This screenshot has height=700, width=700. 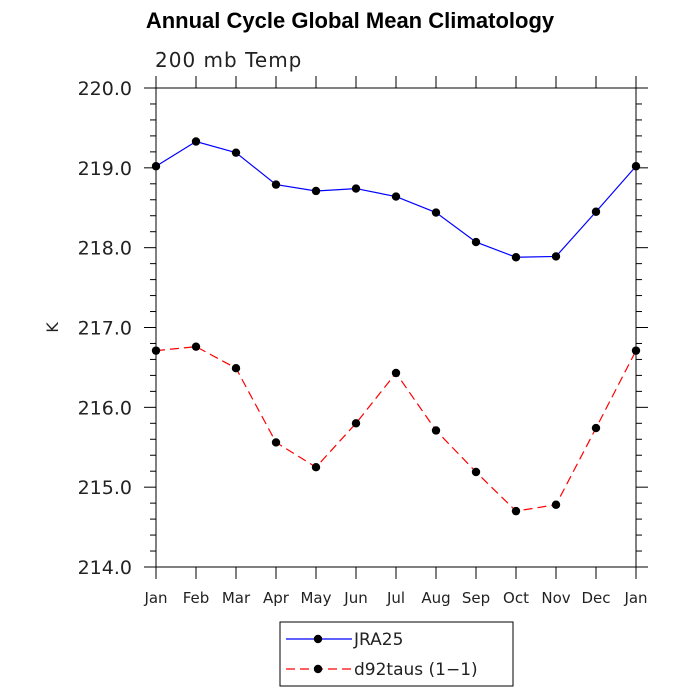 What do you see at coordinates (105, 249) in the screenshot?
I see `y-tick-label: 218.0` at bounding box center [105, 249].